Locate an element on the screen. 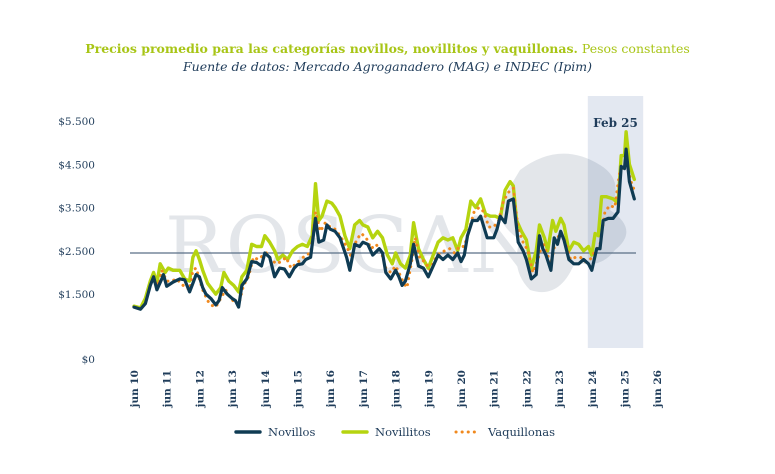 The width and height of the screenshot is (775, 474). chart-title-light: Pesos constantes is located at coordinates (635, 48).